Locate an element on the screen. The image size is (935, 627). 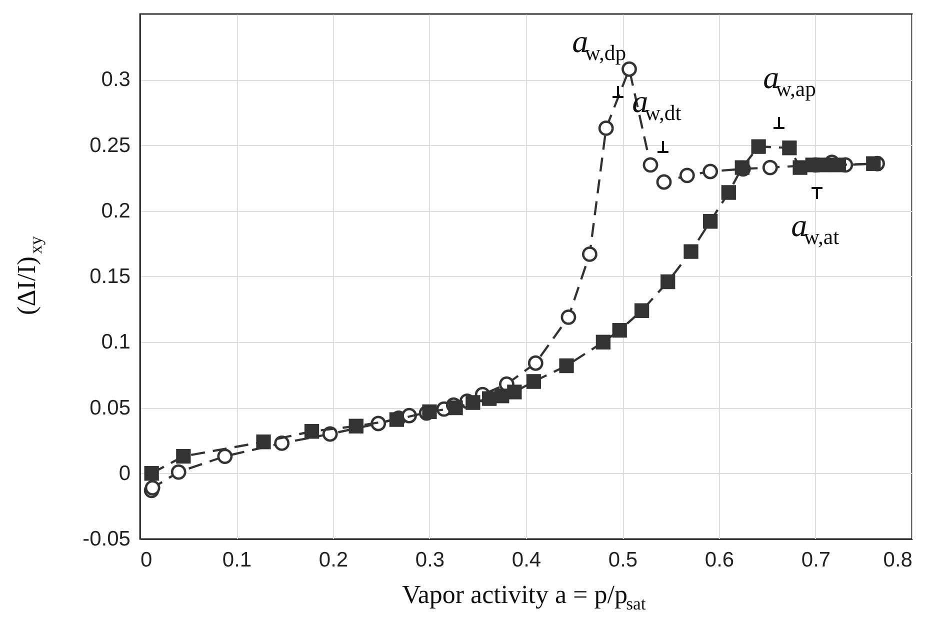
y-tick-label: 0.25 is located at coordinates (110, 145).